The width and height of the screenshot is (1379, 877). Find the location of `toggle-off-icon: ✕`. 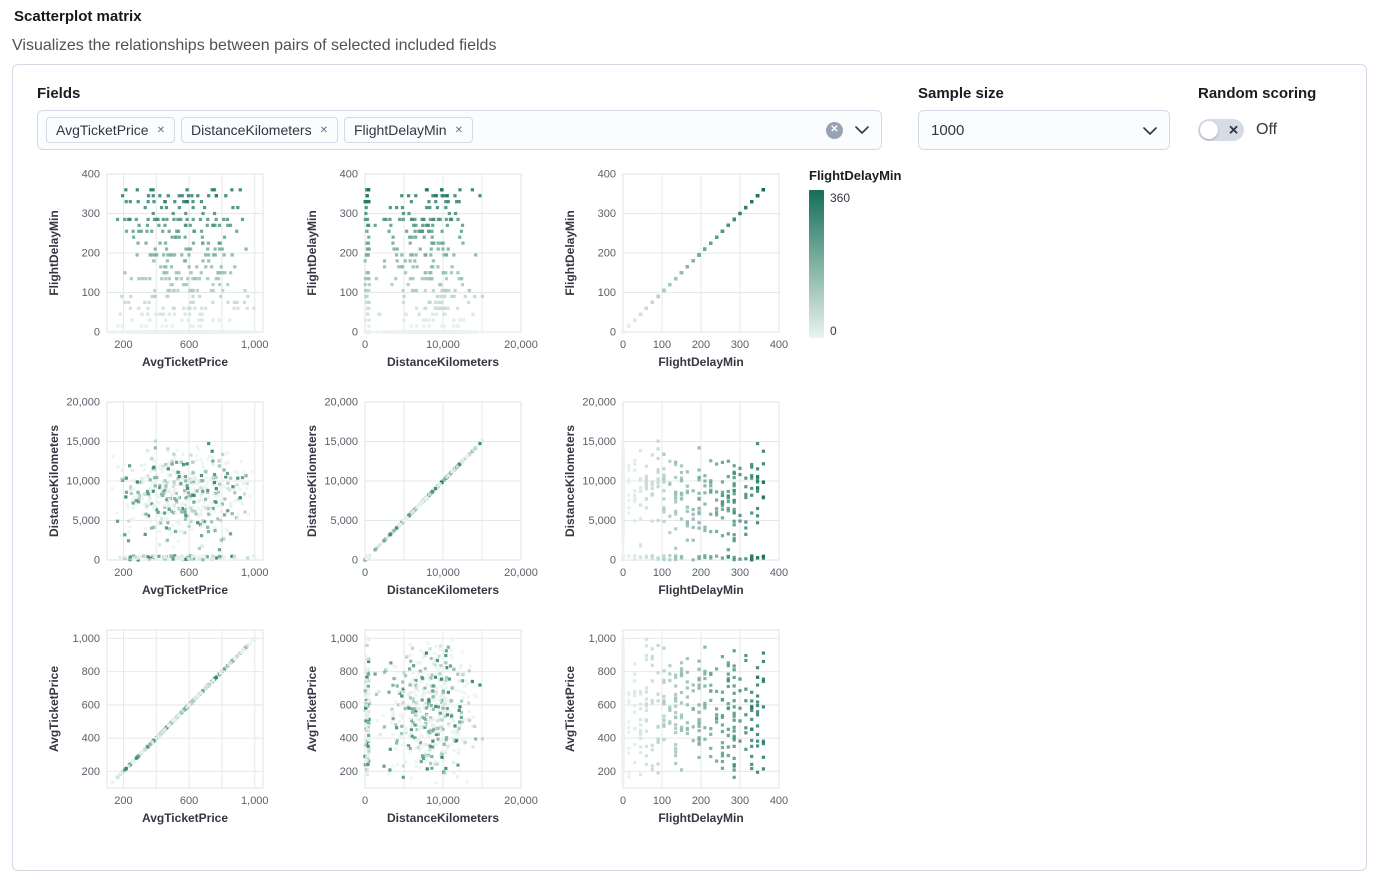

toggle-off-icon: ✕ is located at coordinates (1233, 130).